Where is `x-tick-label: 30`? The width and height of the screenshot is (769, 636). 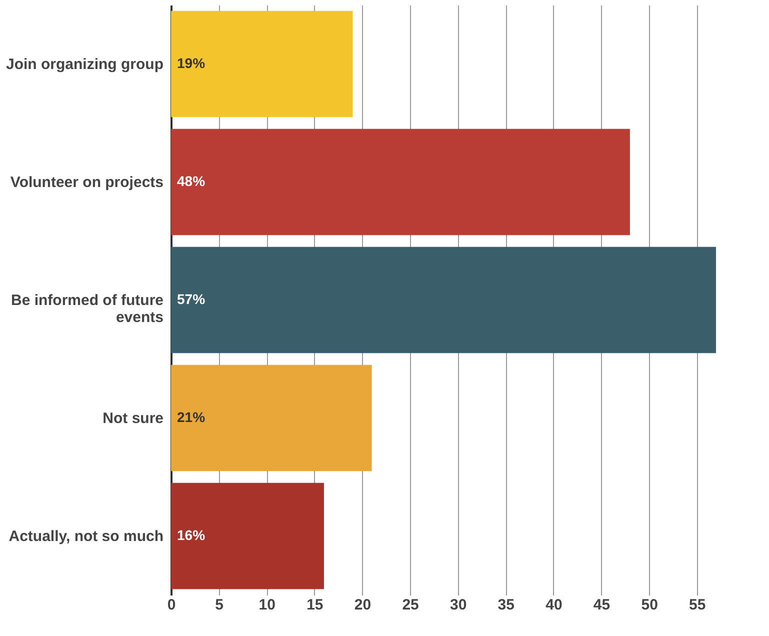
x-tick-label: 30 is located at coordinates (458, 605).